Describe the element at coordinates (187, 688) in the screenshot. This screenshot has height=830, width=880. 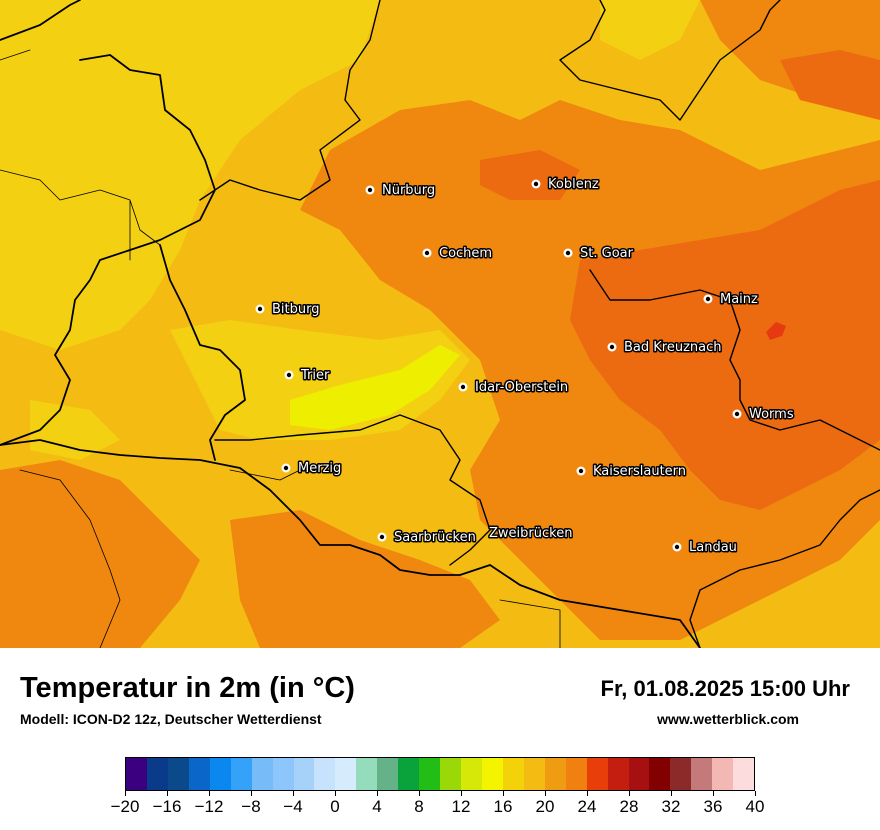
I see `map-title: Temperatur in 2m (in °C)` at that location.